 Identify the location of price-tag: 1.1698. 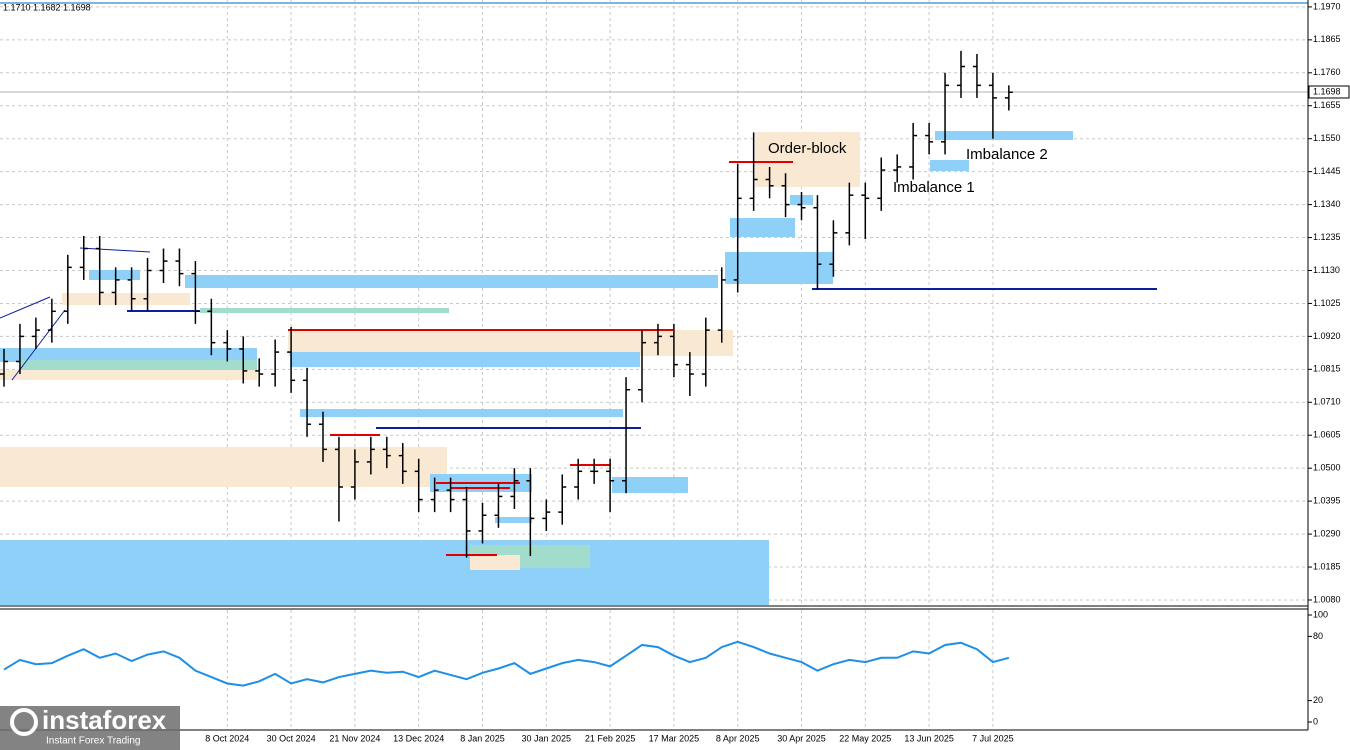
(1327, 91).